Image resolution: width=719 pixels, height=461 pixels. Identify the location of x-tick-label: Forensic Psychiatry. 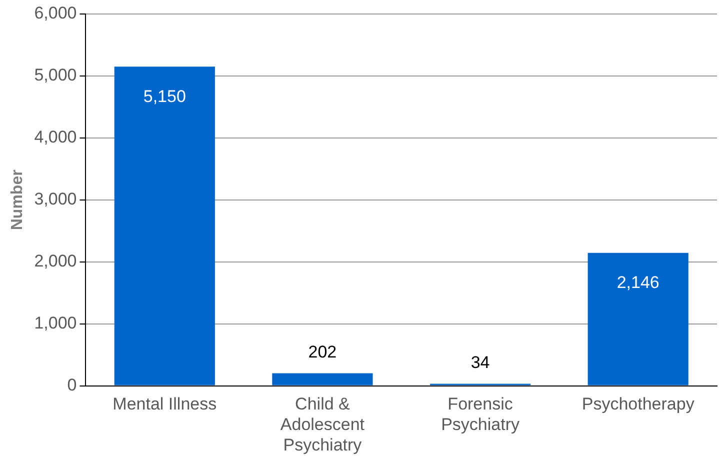
(480, 414).